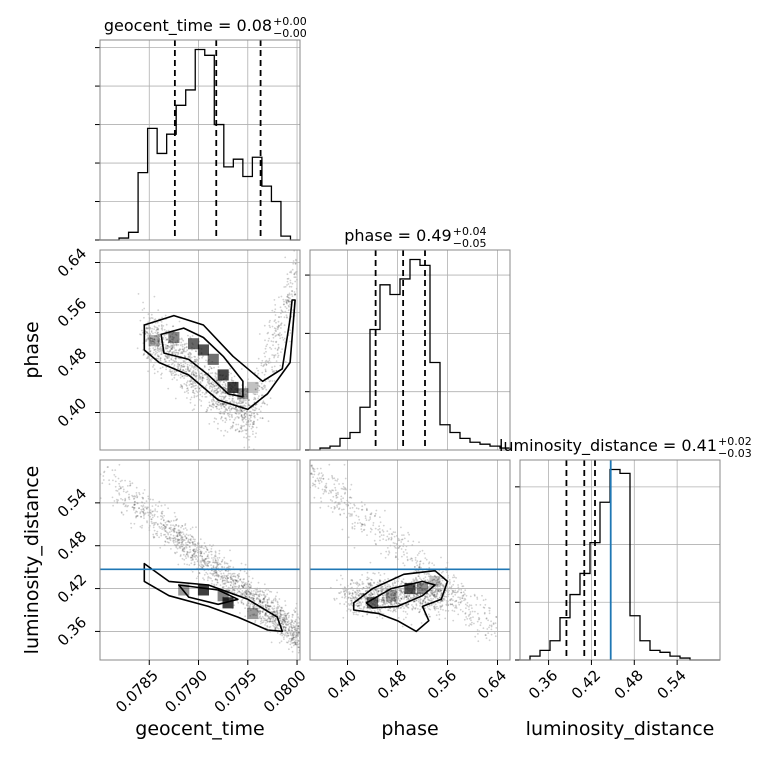 This screenshot has height=760, width=760. Describe the element at coordinates (223, 375) in the screenshot. I see `density-cell` at that location.